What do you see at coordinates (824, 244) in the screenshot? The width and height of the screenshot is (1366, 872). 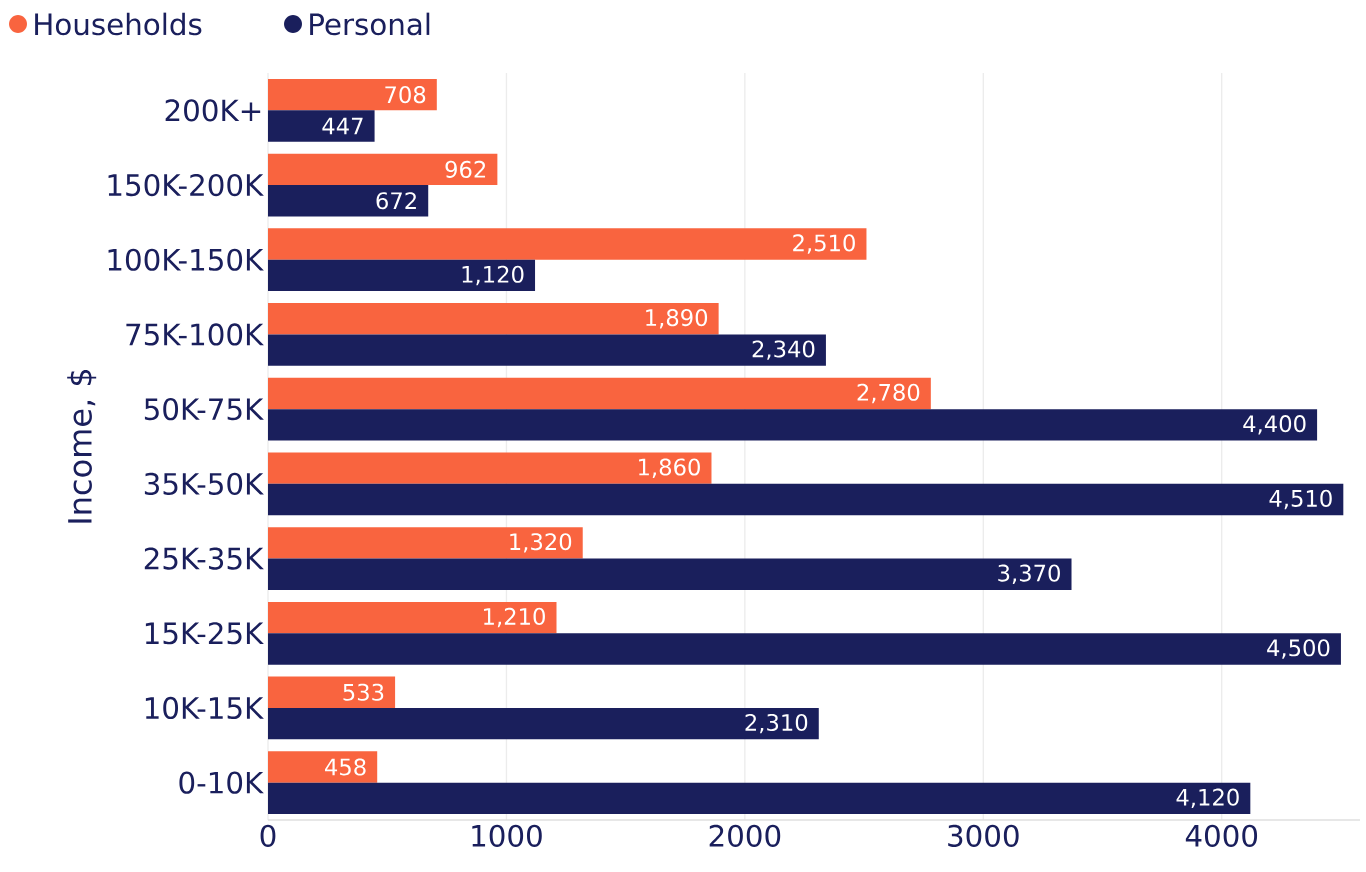 I see `data-label: 2,510` at bounding box center [824, 244].